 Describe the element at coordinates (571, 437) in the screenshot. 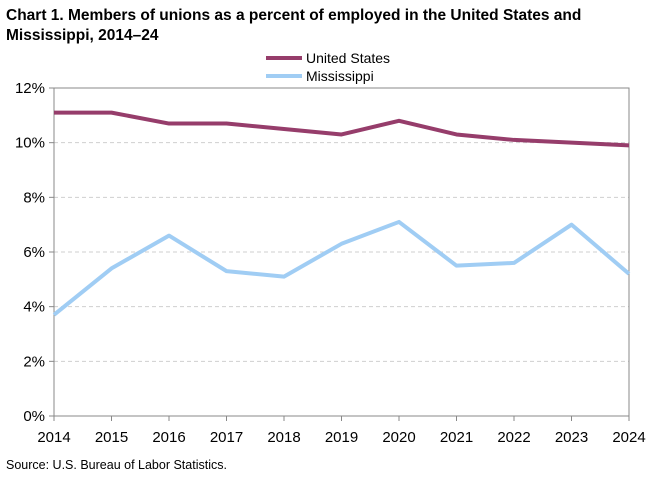

I see `x-tick-label: 2023` at that location.